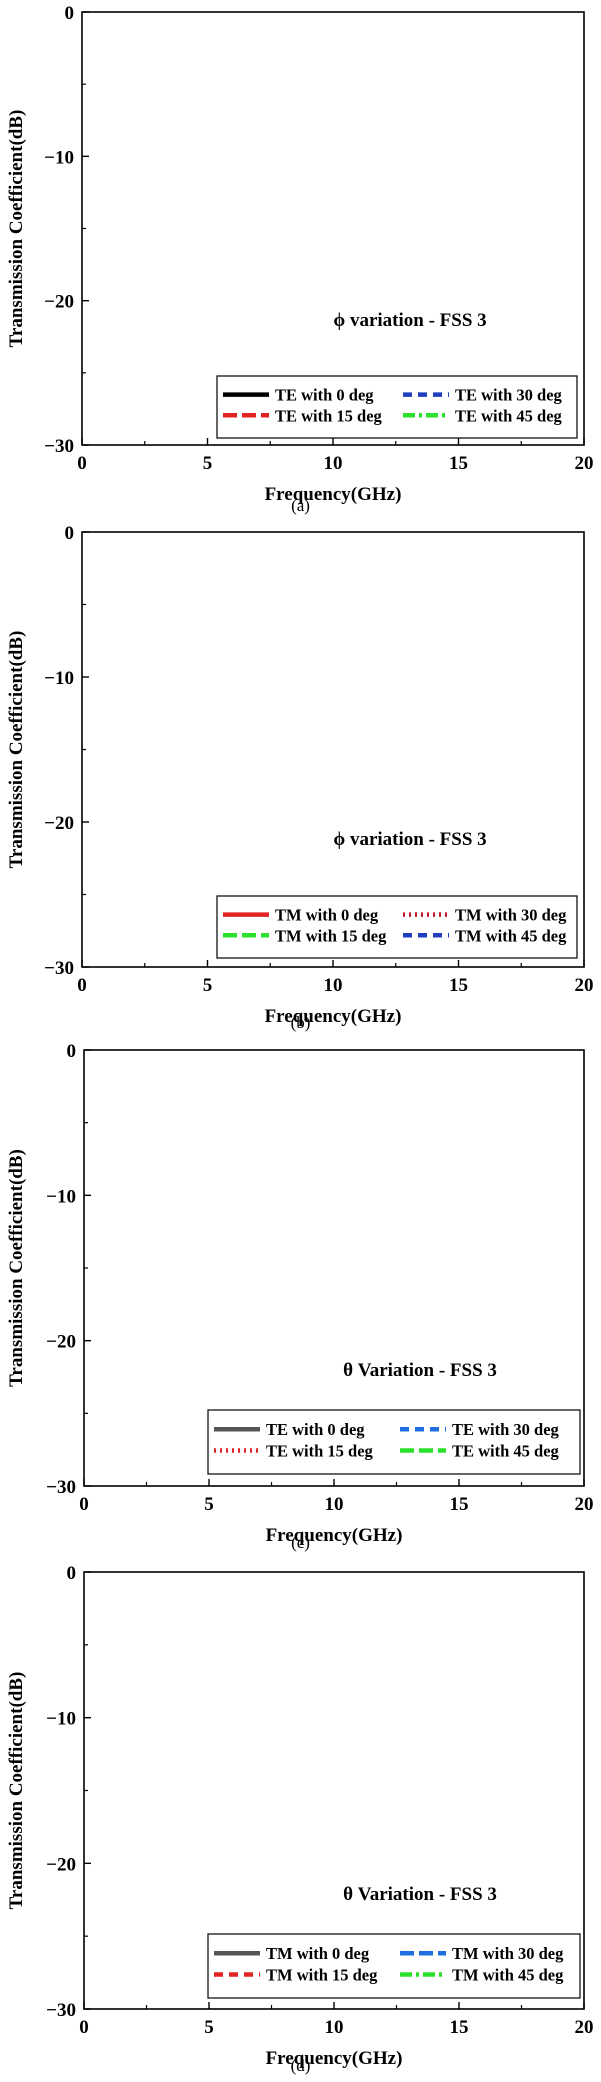 The width and height of the screenshot is (601, 2082). I want to click on panel-caption-d: (d), so click(300, 2065).